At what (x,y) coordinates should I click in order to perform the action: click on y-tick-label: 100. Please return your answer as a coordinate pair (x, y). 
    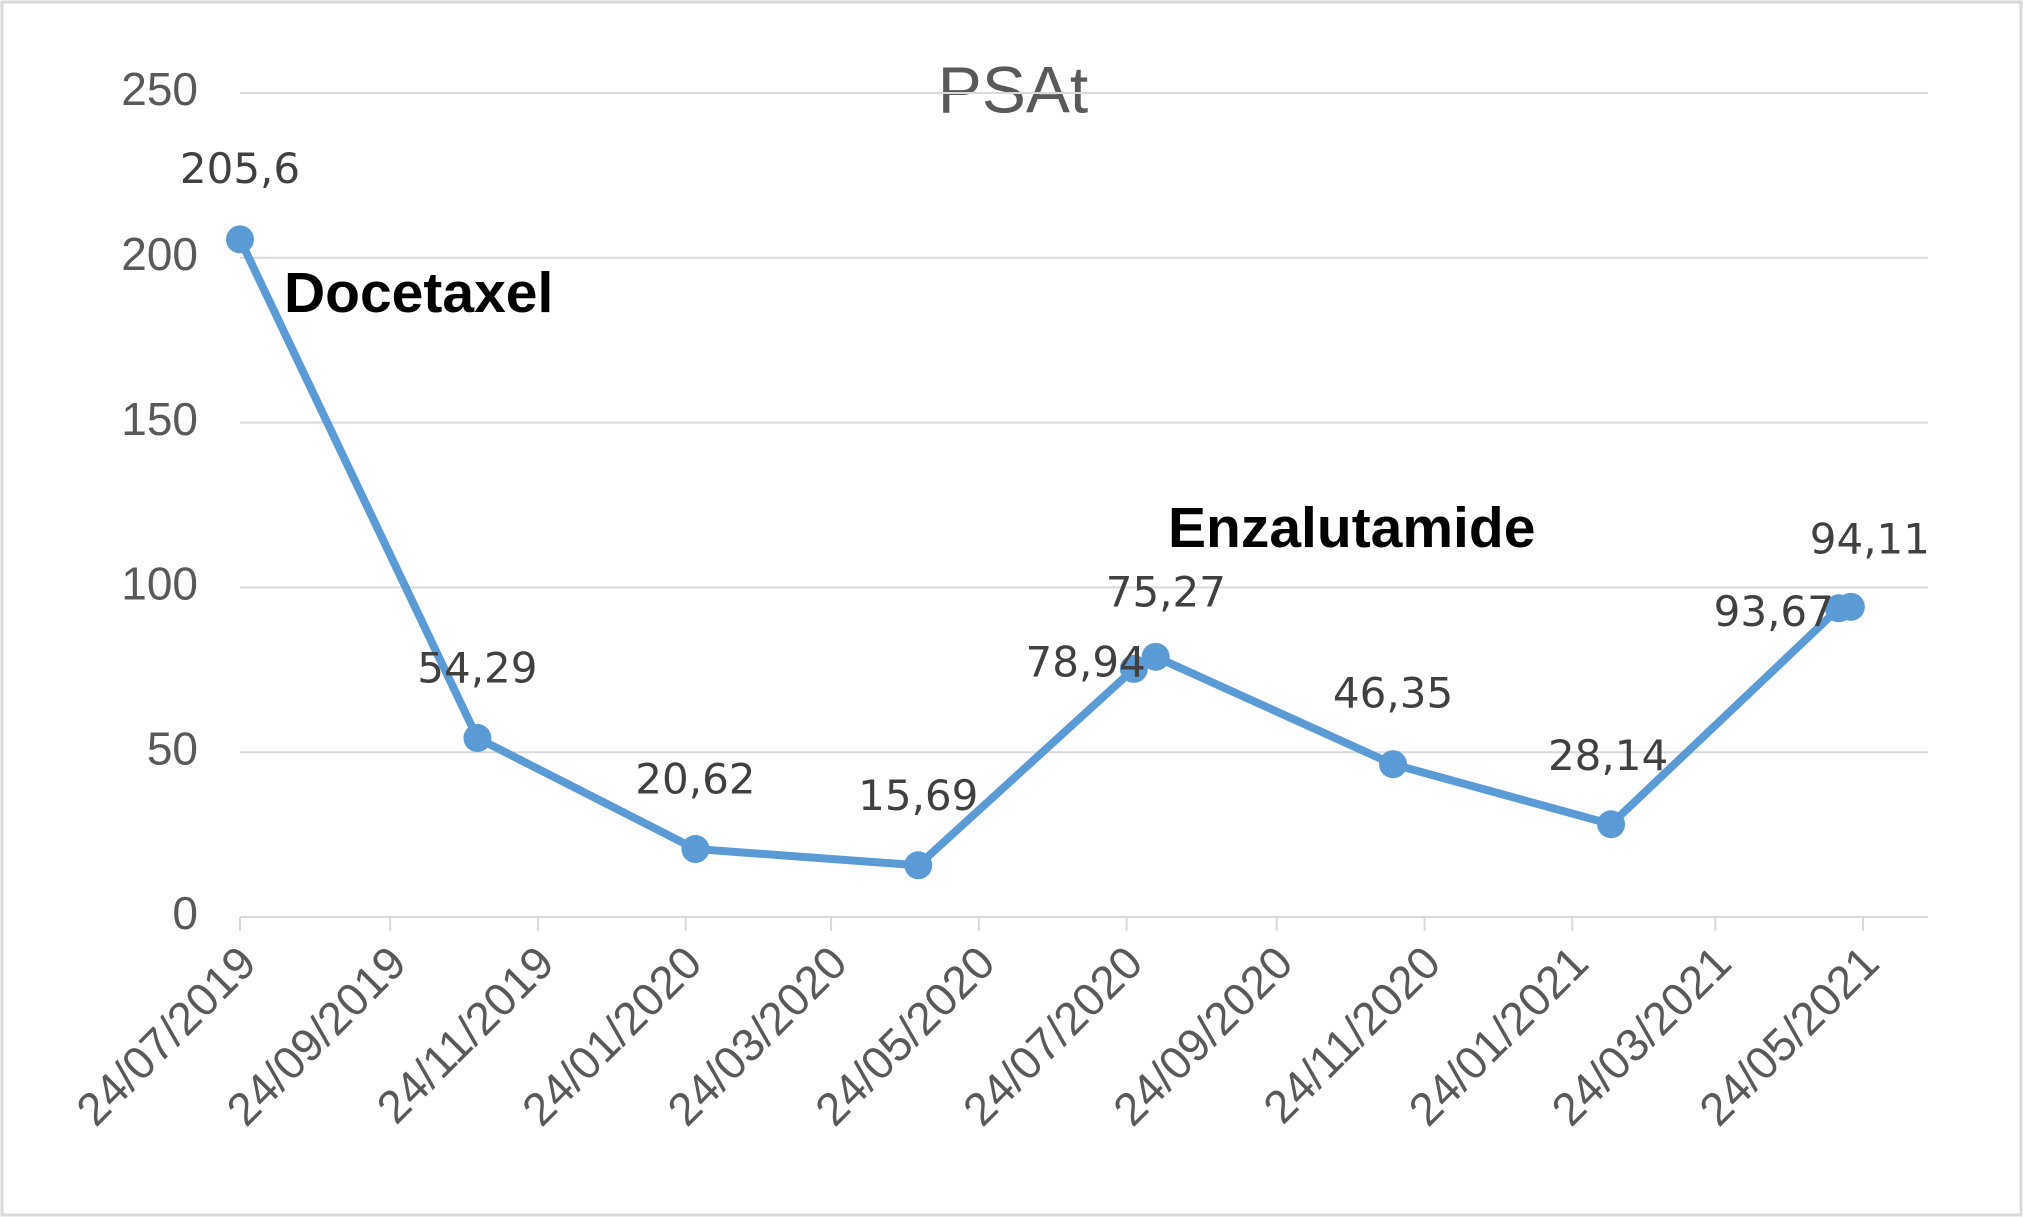
    Looking at the image, I should click on (159, 584).